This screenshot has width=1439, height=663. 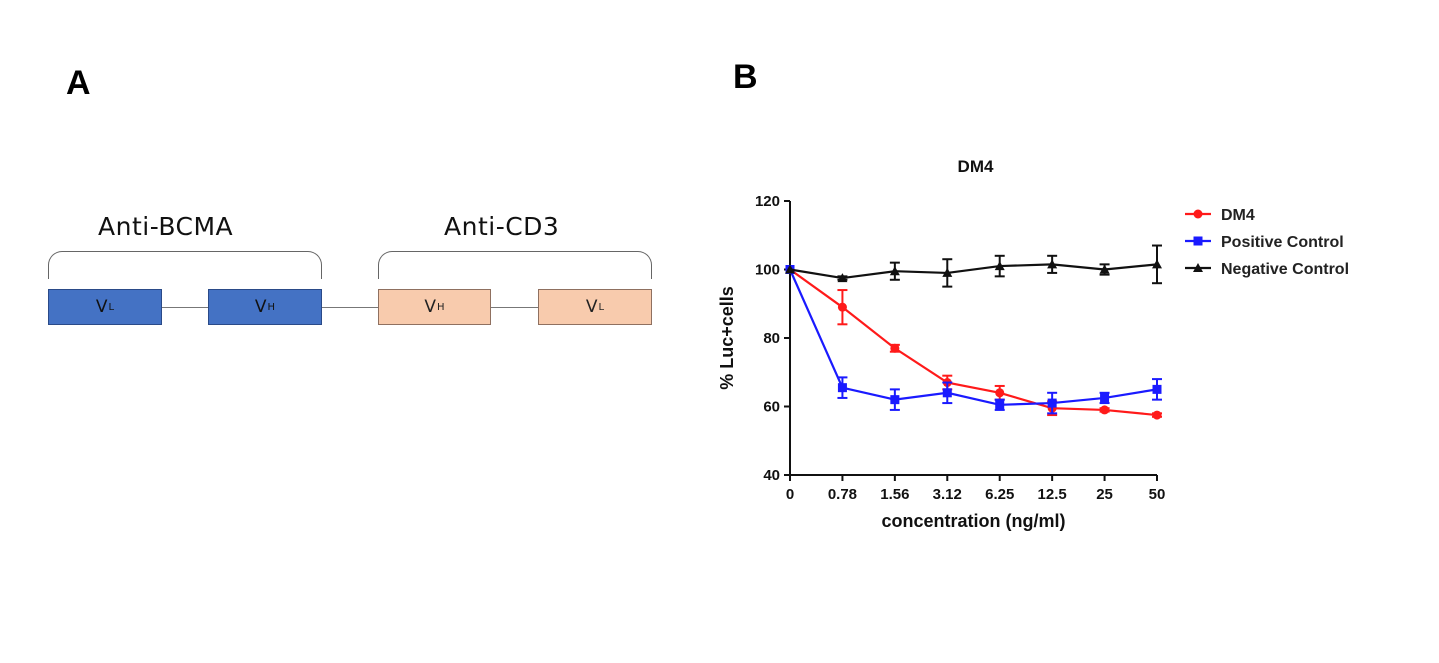 What do you see at coordinates (974, 521) in the screenshot?
I see `x-axis-label: concentration (ng/ml)` at bounding box center [974, 521].